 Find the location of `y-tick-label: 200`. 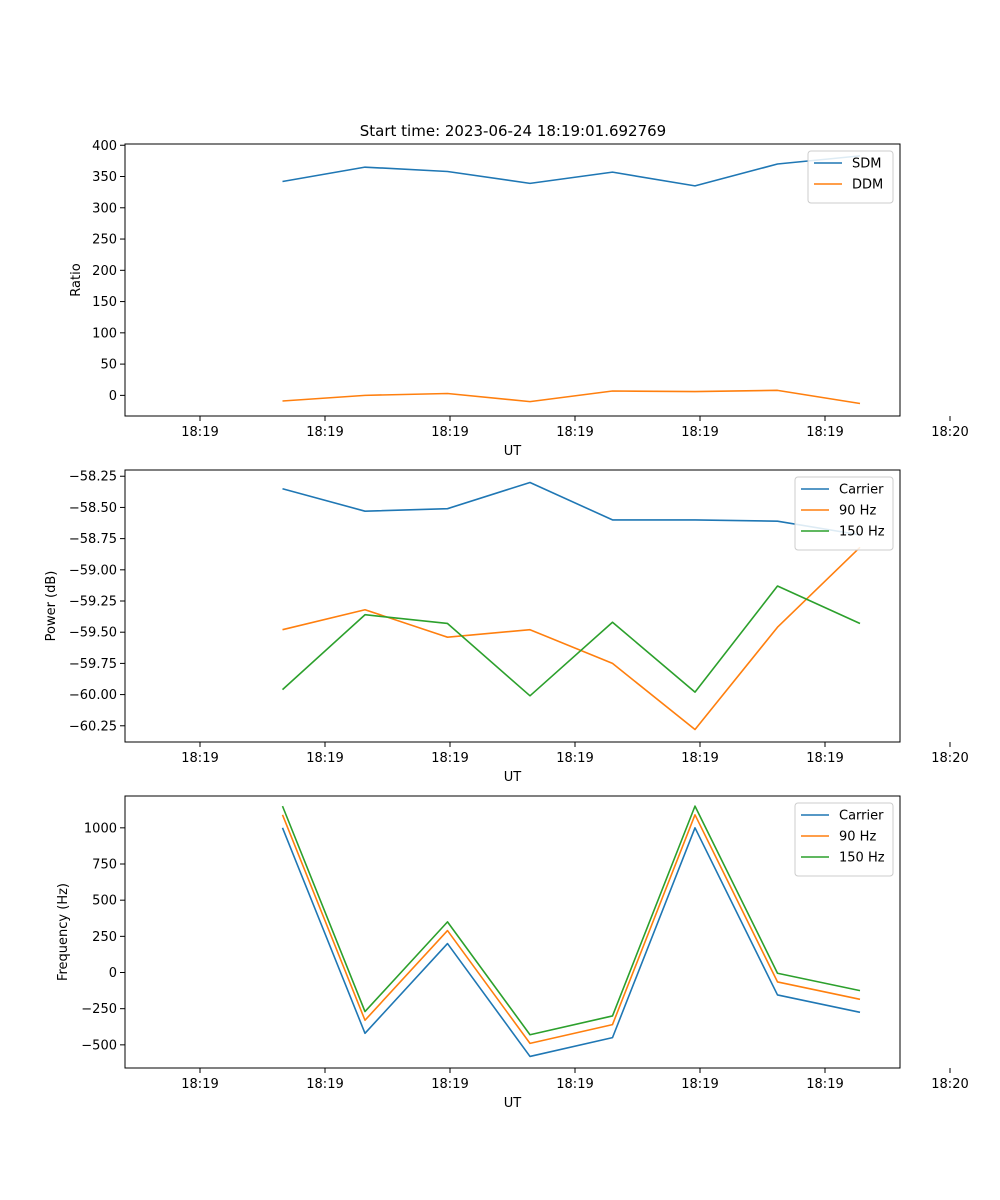

y-tick-label: 200 is located at coordinates (104, 271).